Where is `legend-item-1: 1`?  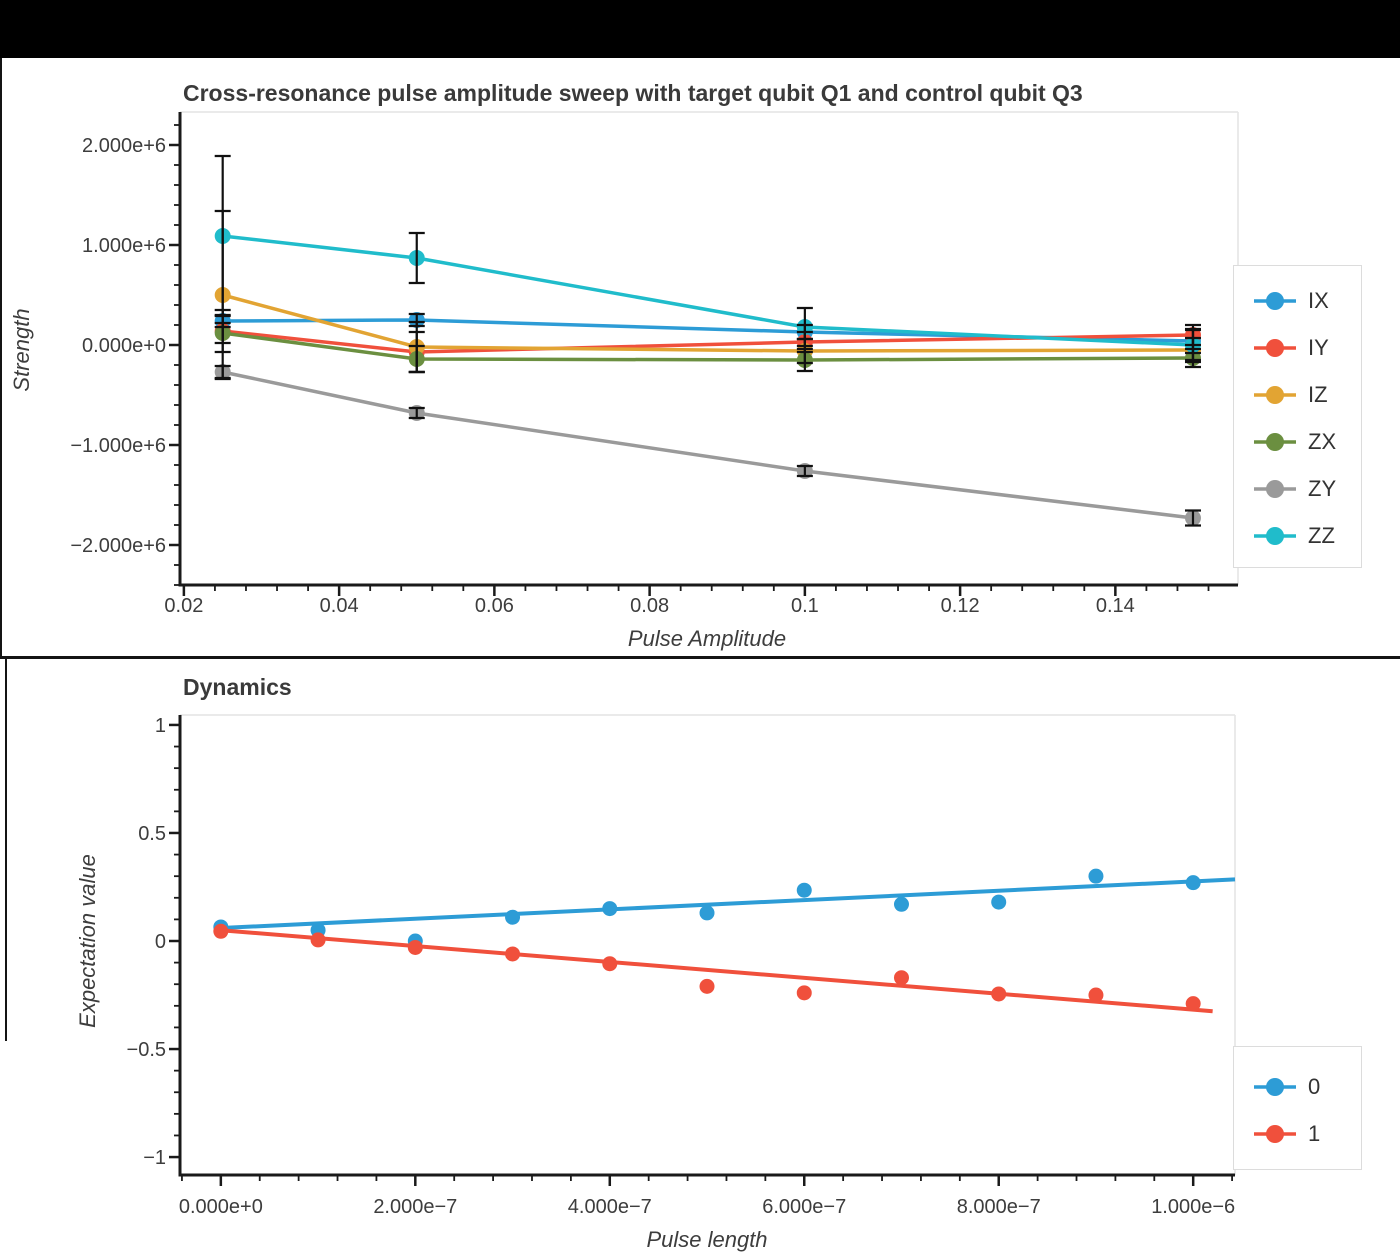
legend-item-1: 1 is located at coordinates (1297, 1133).